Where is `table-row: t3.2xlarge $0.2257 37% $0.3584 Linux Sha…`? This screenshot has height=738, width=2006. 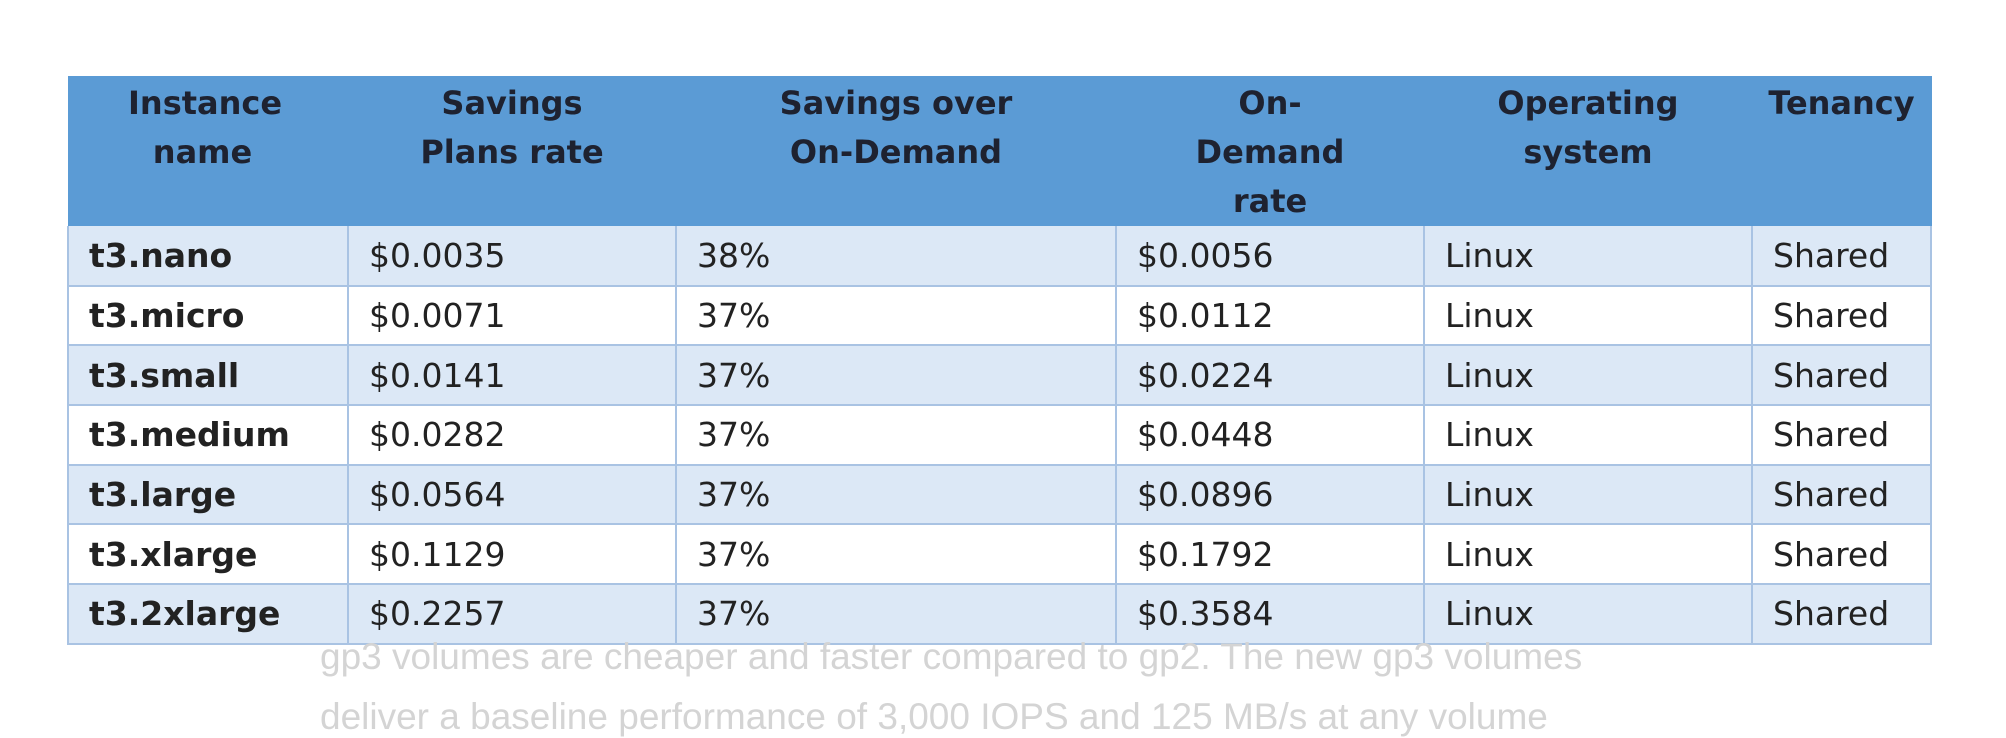
table-row: t3.2xlarge $0.2257 37% $0.3584 Linux Sha… is located at coordinates (999, 614).